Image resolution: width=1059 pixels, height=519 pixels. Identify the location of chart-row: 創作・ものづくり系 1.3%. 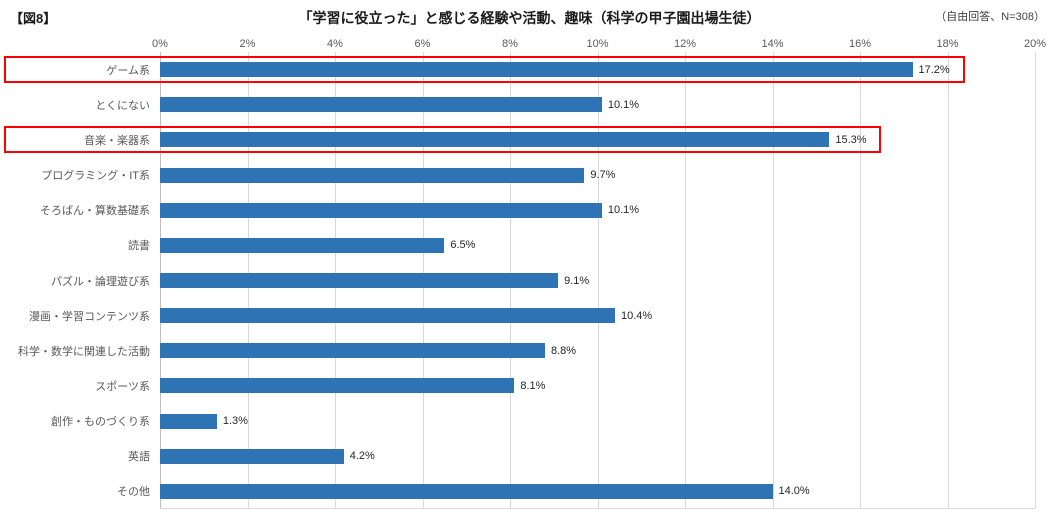
(529, 421).